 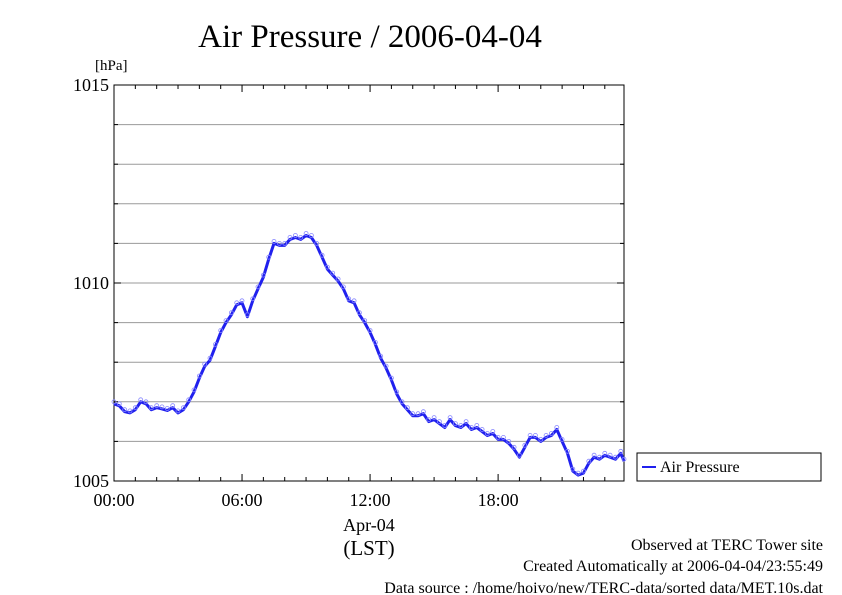 What do you see at coordinates (727, 545) in the screenshot?
I see `footer-observed-line: Observed at TERC Tower site` at bounding box center [727, 545].